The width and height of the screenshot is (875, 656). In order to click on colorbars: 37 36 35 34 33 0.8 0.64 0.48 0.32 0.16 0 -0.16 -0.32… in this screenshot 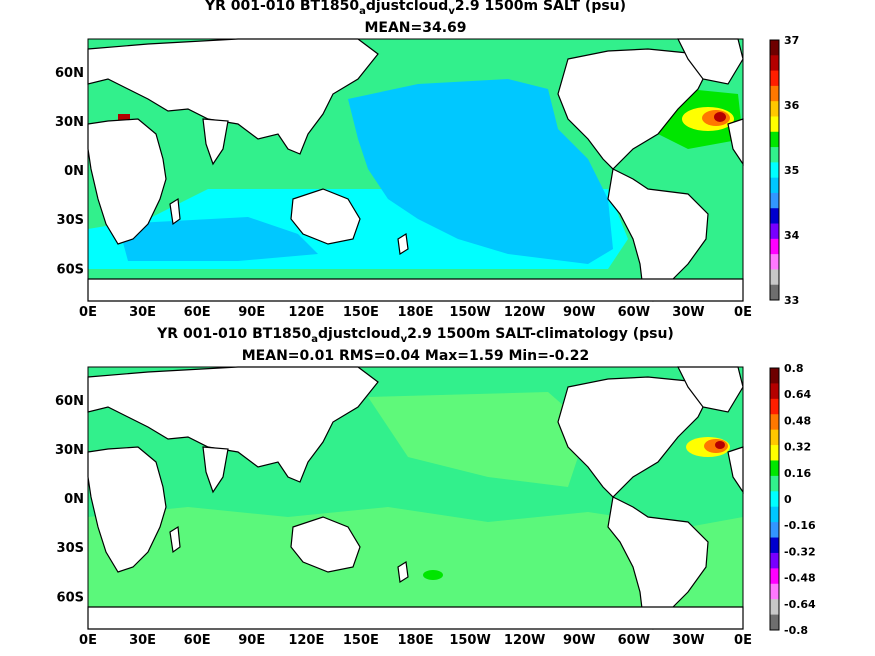, I will do `click(792, 335)`.